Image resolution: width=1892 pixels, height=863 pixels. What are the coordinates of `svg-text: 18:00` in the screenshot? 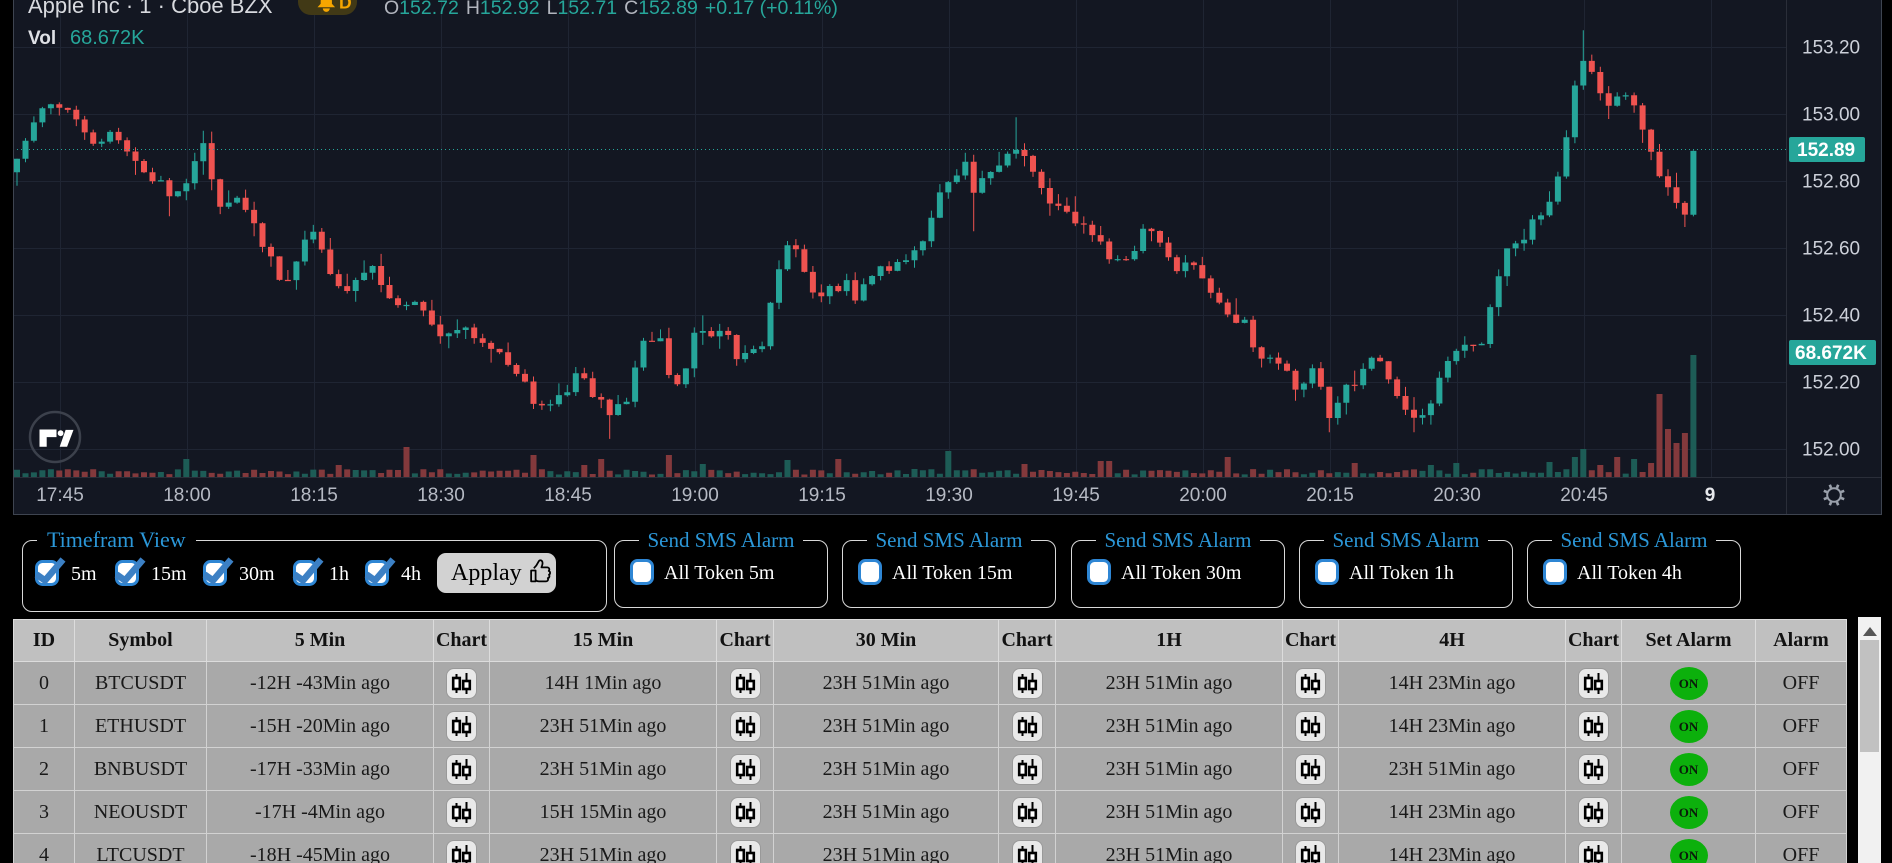 It's located at (187, 495).